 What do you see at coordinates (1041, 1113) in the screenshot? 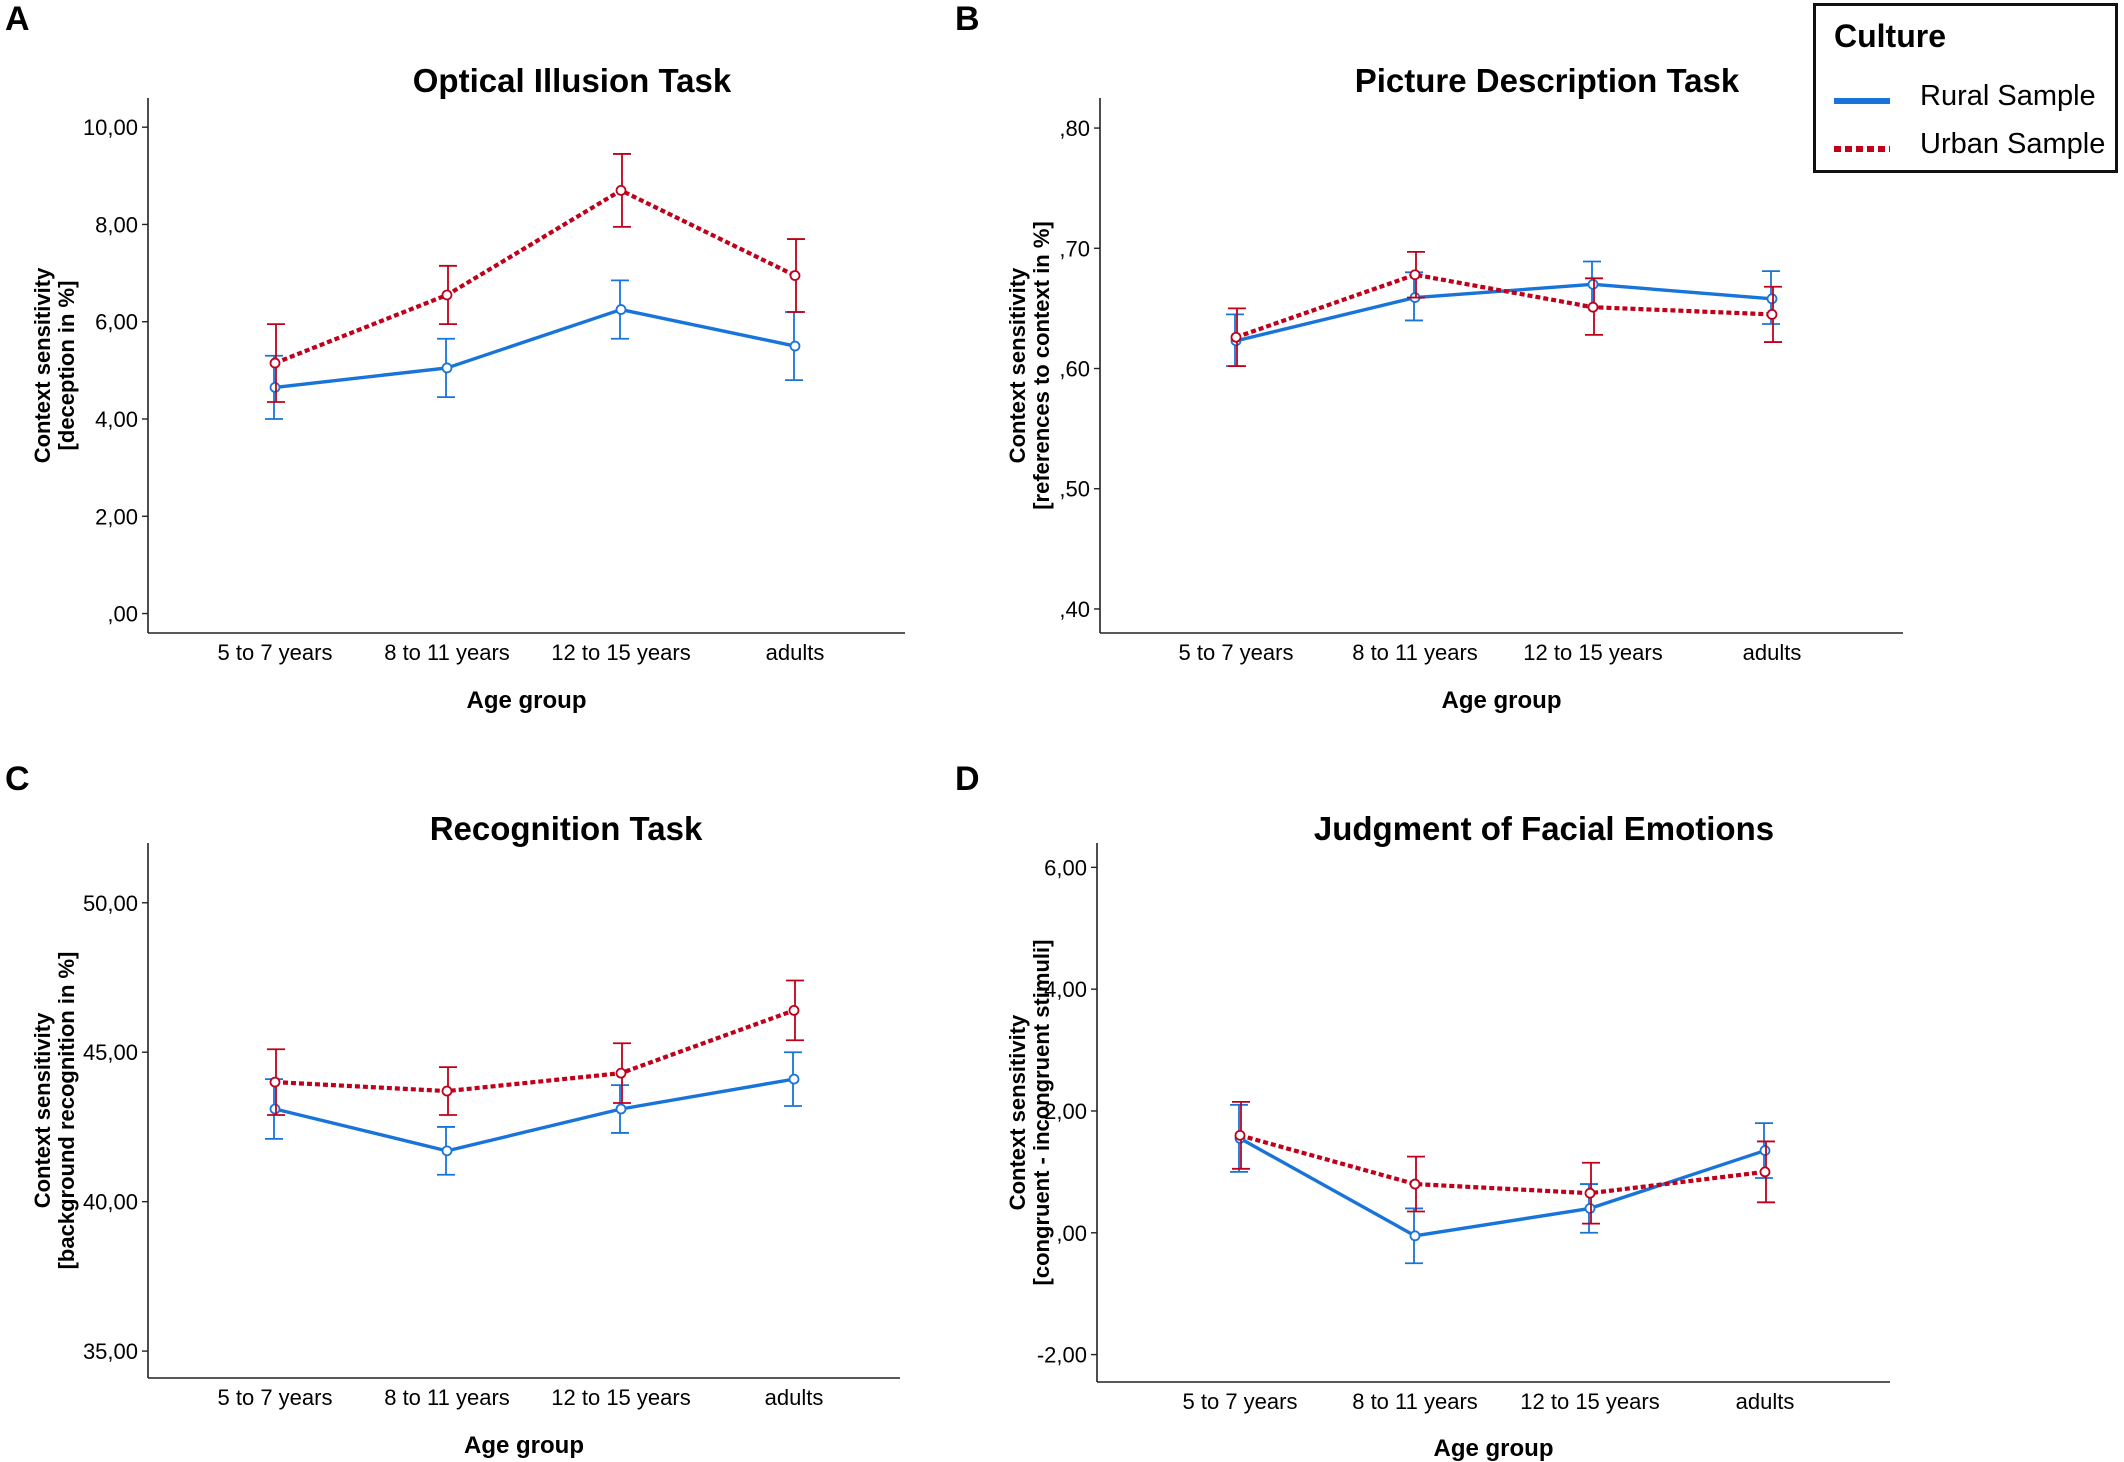
I see `p4-y-label-line-2: [congruent - incongruent stimuli]` at bounding box center [1041, 1113].